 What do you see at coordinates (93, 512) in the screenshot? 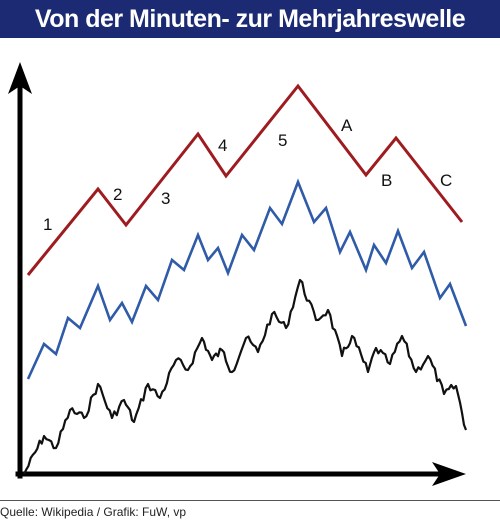
I see `source-note: Quelle: Wikipedia / Grafik: FuW, vp` at bounding box center [93, 512].